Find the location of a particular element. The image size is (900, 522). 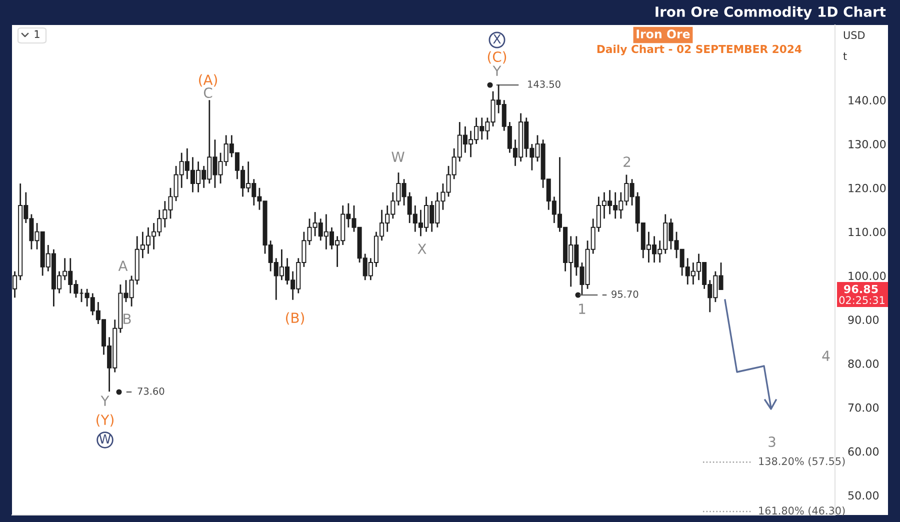

annotation: (B) is located at coordinates (295, 318).